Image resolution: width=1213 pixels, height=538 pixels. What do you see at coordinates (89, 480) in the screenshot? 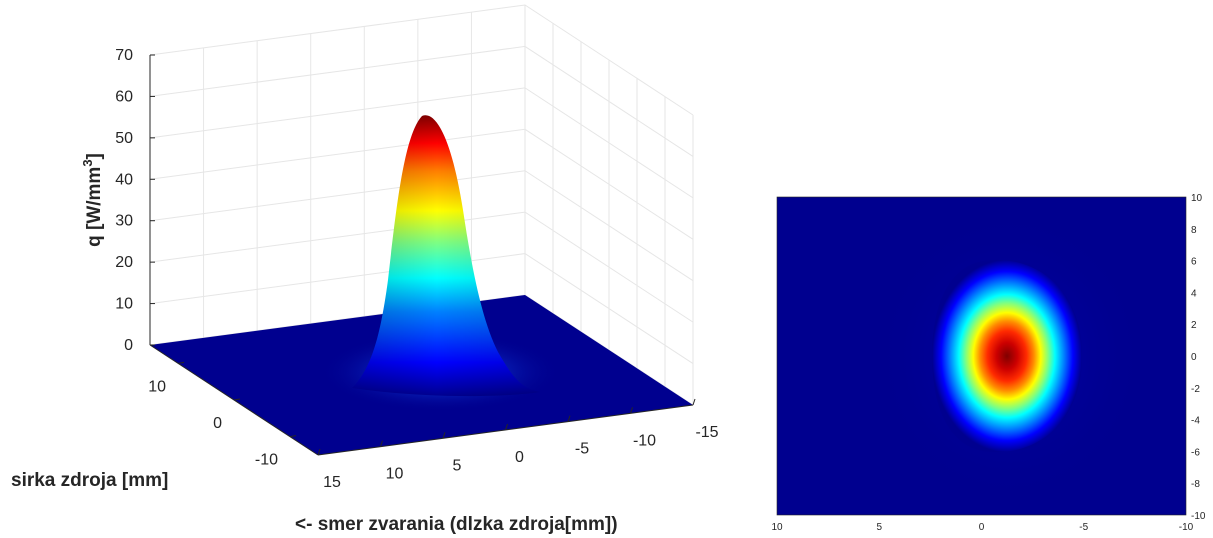
I see `y-axis-label: sirka zdroja [mm]` at bounding box center [89, 480].